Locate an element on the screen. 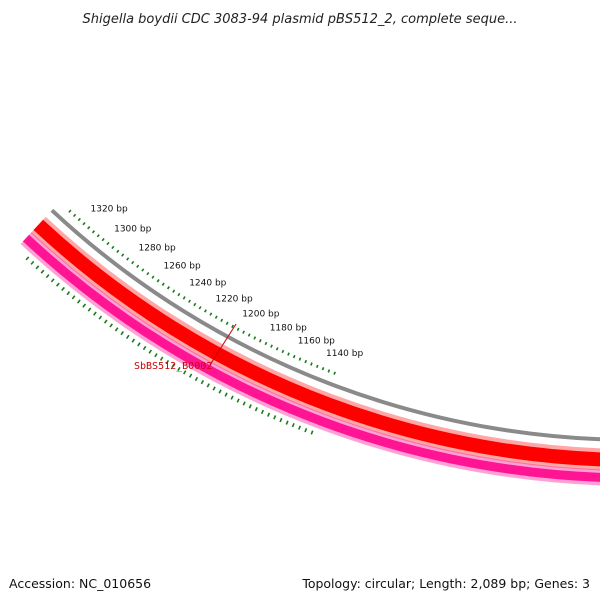  tick-label: 1260 bp is located at coordinates (182, 266).